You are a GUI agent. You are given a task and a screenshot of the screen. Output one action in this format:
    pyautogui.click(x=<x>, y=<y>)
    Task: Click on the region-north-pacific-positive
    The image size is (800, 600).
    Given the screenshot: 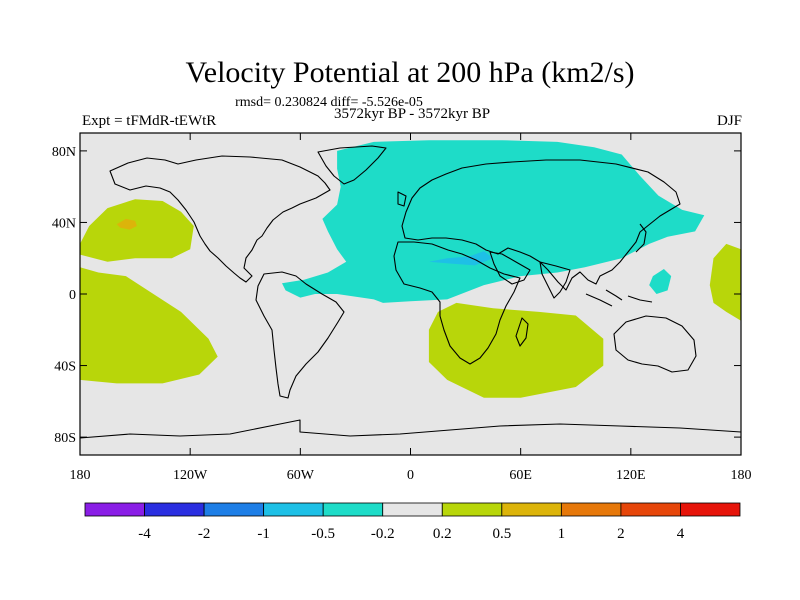 What is the action you would take?
    pyautogui.click(x=137, y=230)
    